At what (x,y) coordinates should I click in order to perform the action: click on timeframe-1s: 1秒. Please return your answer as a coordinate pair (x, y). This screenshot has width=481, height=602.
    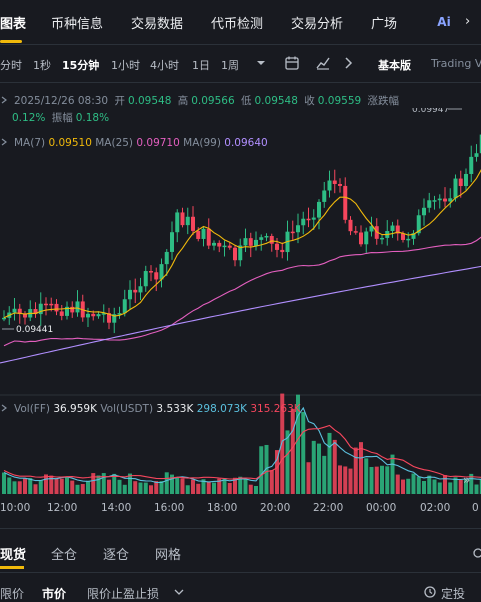
    Looking at the image, I should click on (42, 65).